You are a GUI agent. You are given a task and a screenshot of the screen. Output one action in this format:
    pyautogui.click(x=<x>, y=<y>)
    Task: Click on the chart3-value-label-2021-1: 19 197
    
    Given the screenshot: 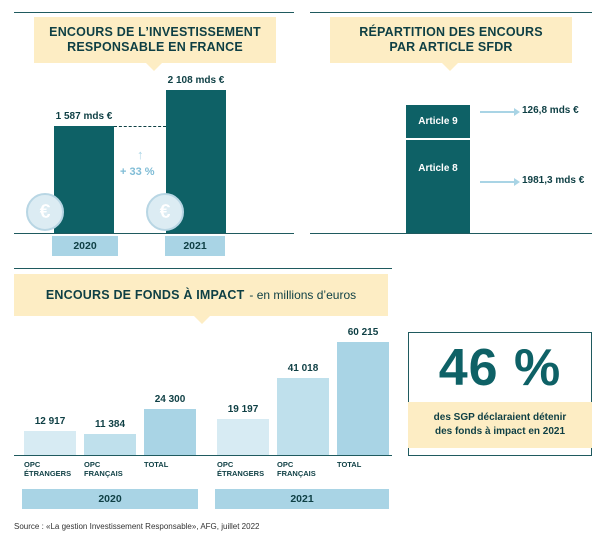 What is the action you would take?
    pyautogui.click(x=243, y=409)
    